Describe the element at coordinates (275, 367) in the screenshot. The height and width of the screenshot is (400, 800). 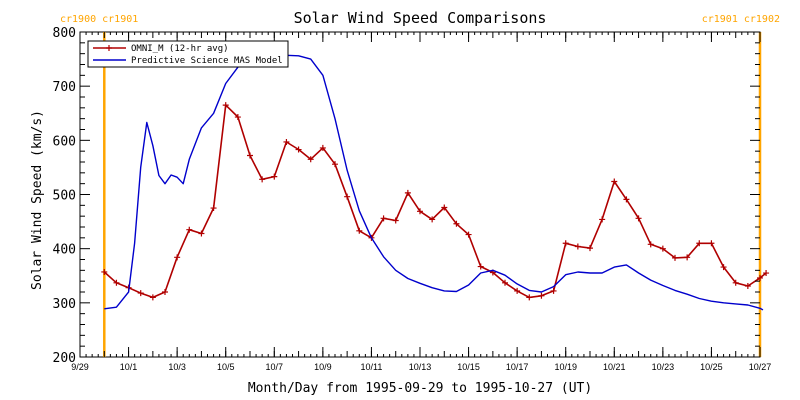
I see `x-tick-label: 10/7` at that location.